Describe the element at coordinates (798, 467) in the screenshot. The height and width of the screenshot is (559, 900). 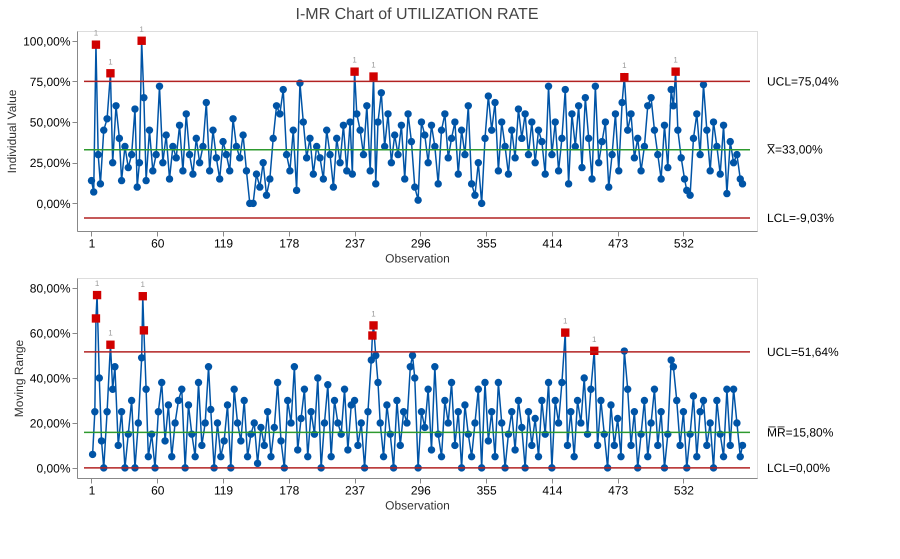
I see `ref-line-label: LCL=0,00%` at that location.